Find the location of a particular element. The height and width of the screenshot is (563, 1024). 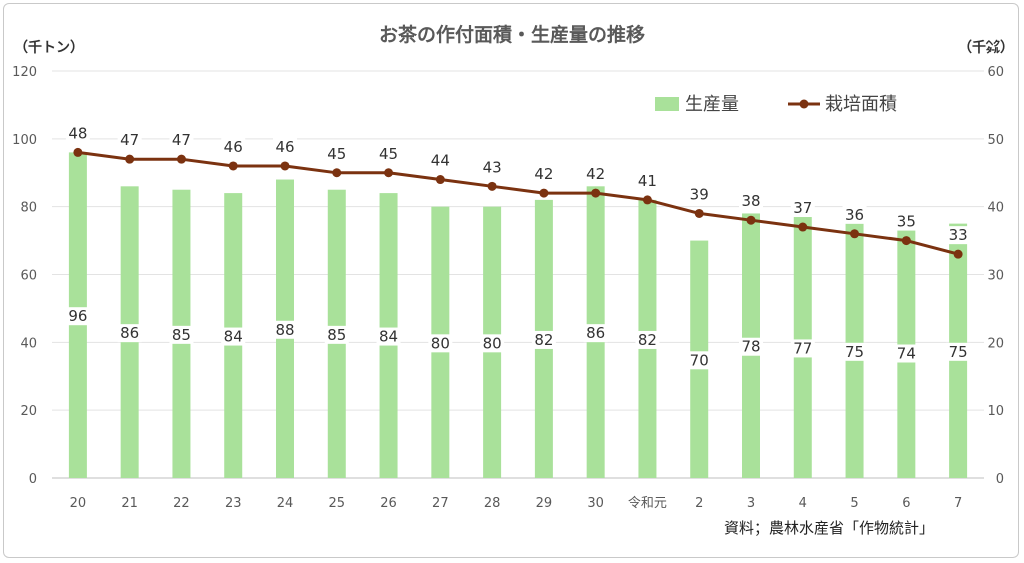

left-tick-label: 40 is located at coordinates (28, 343).